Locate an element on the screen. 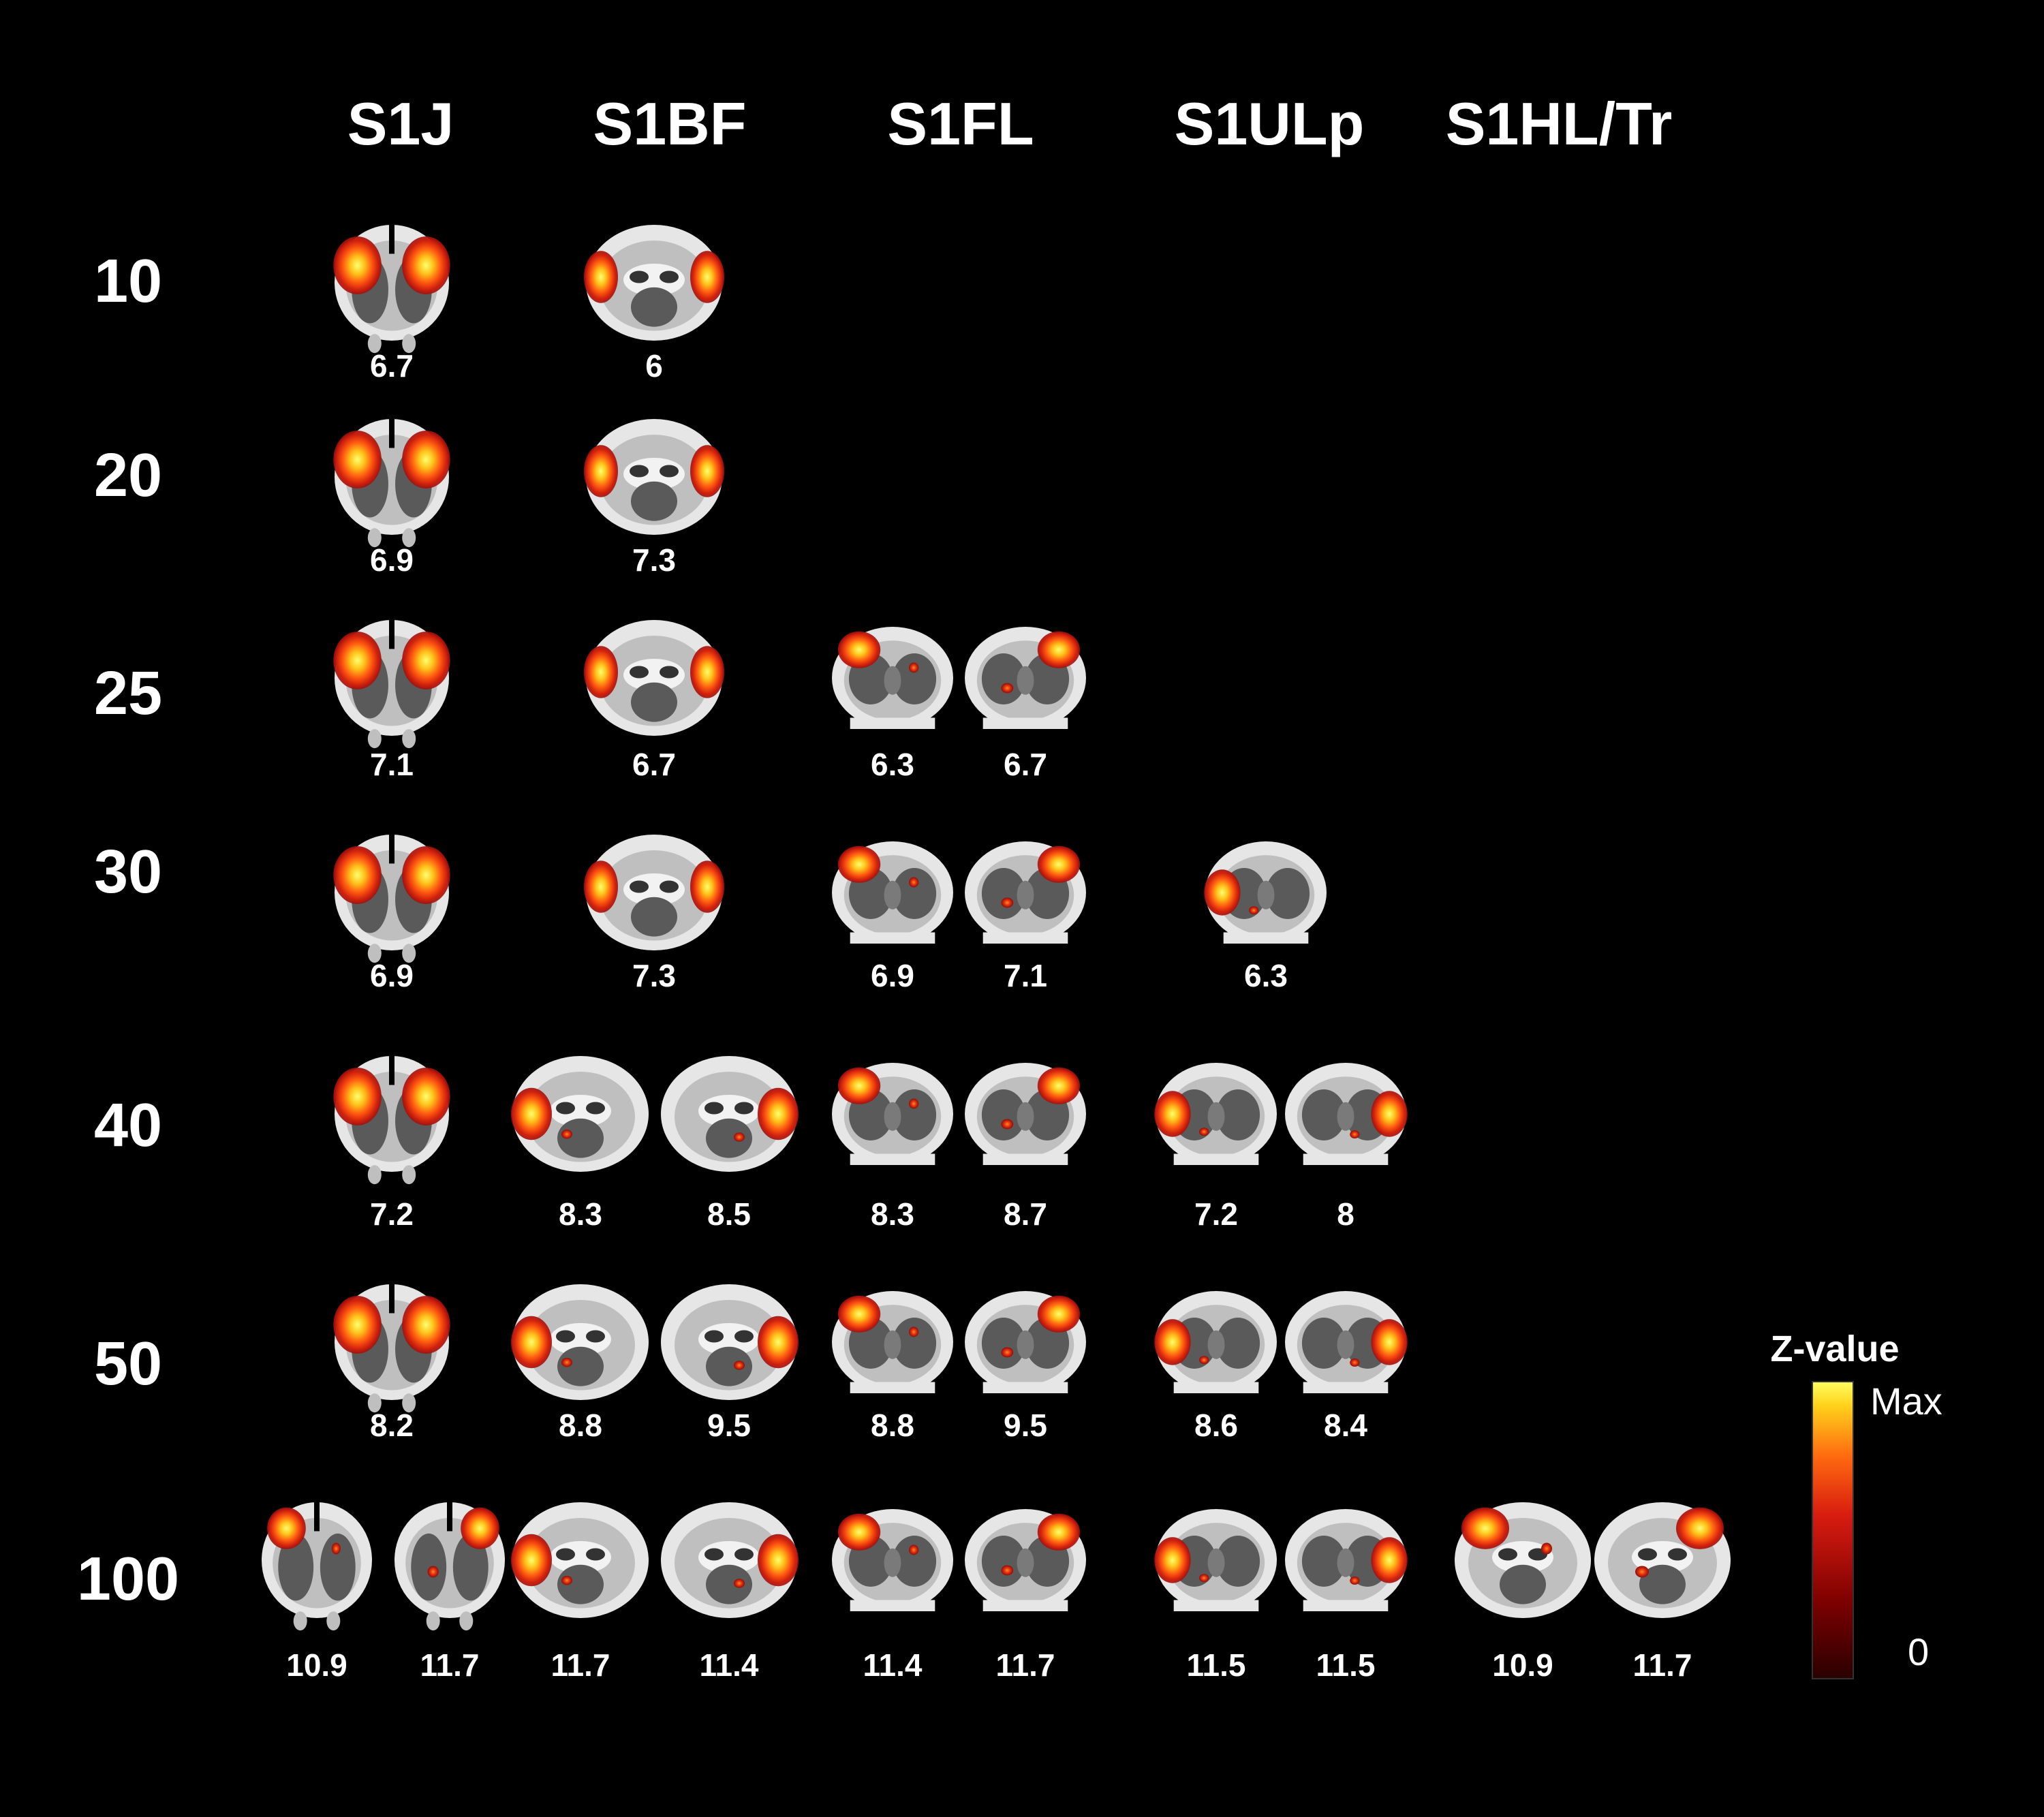 Image resolution: width=2044 pixels, height=1817 pixels. z-value-label: 8 is located at coordinates (1345, 1214).